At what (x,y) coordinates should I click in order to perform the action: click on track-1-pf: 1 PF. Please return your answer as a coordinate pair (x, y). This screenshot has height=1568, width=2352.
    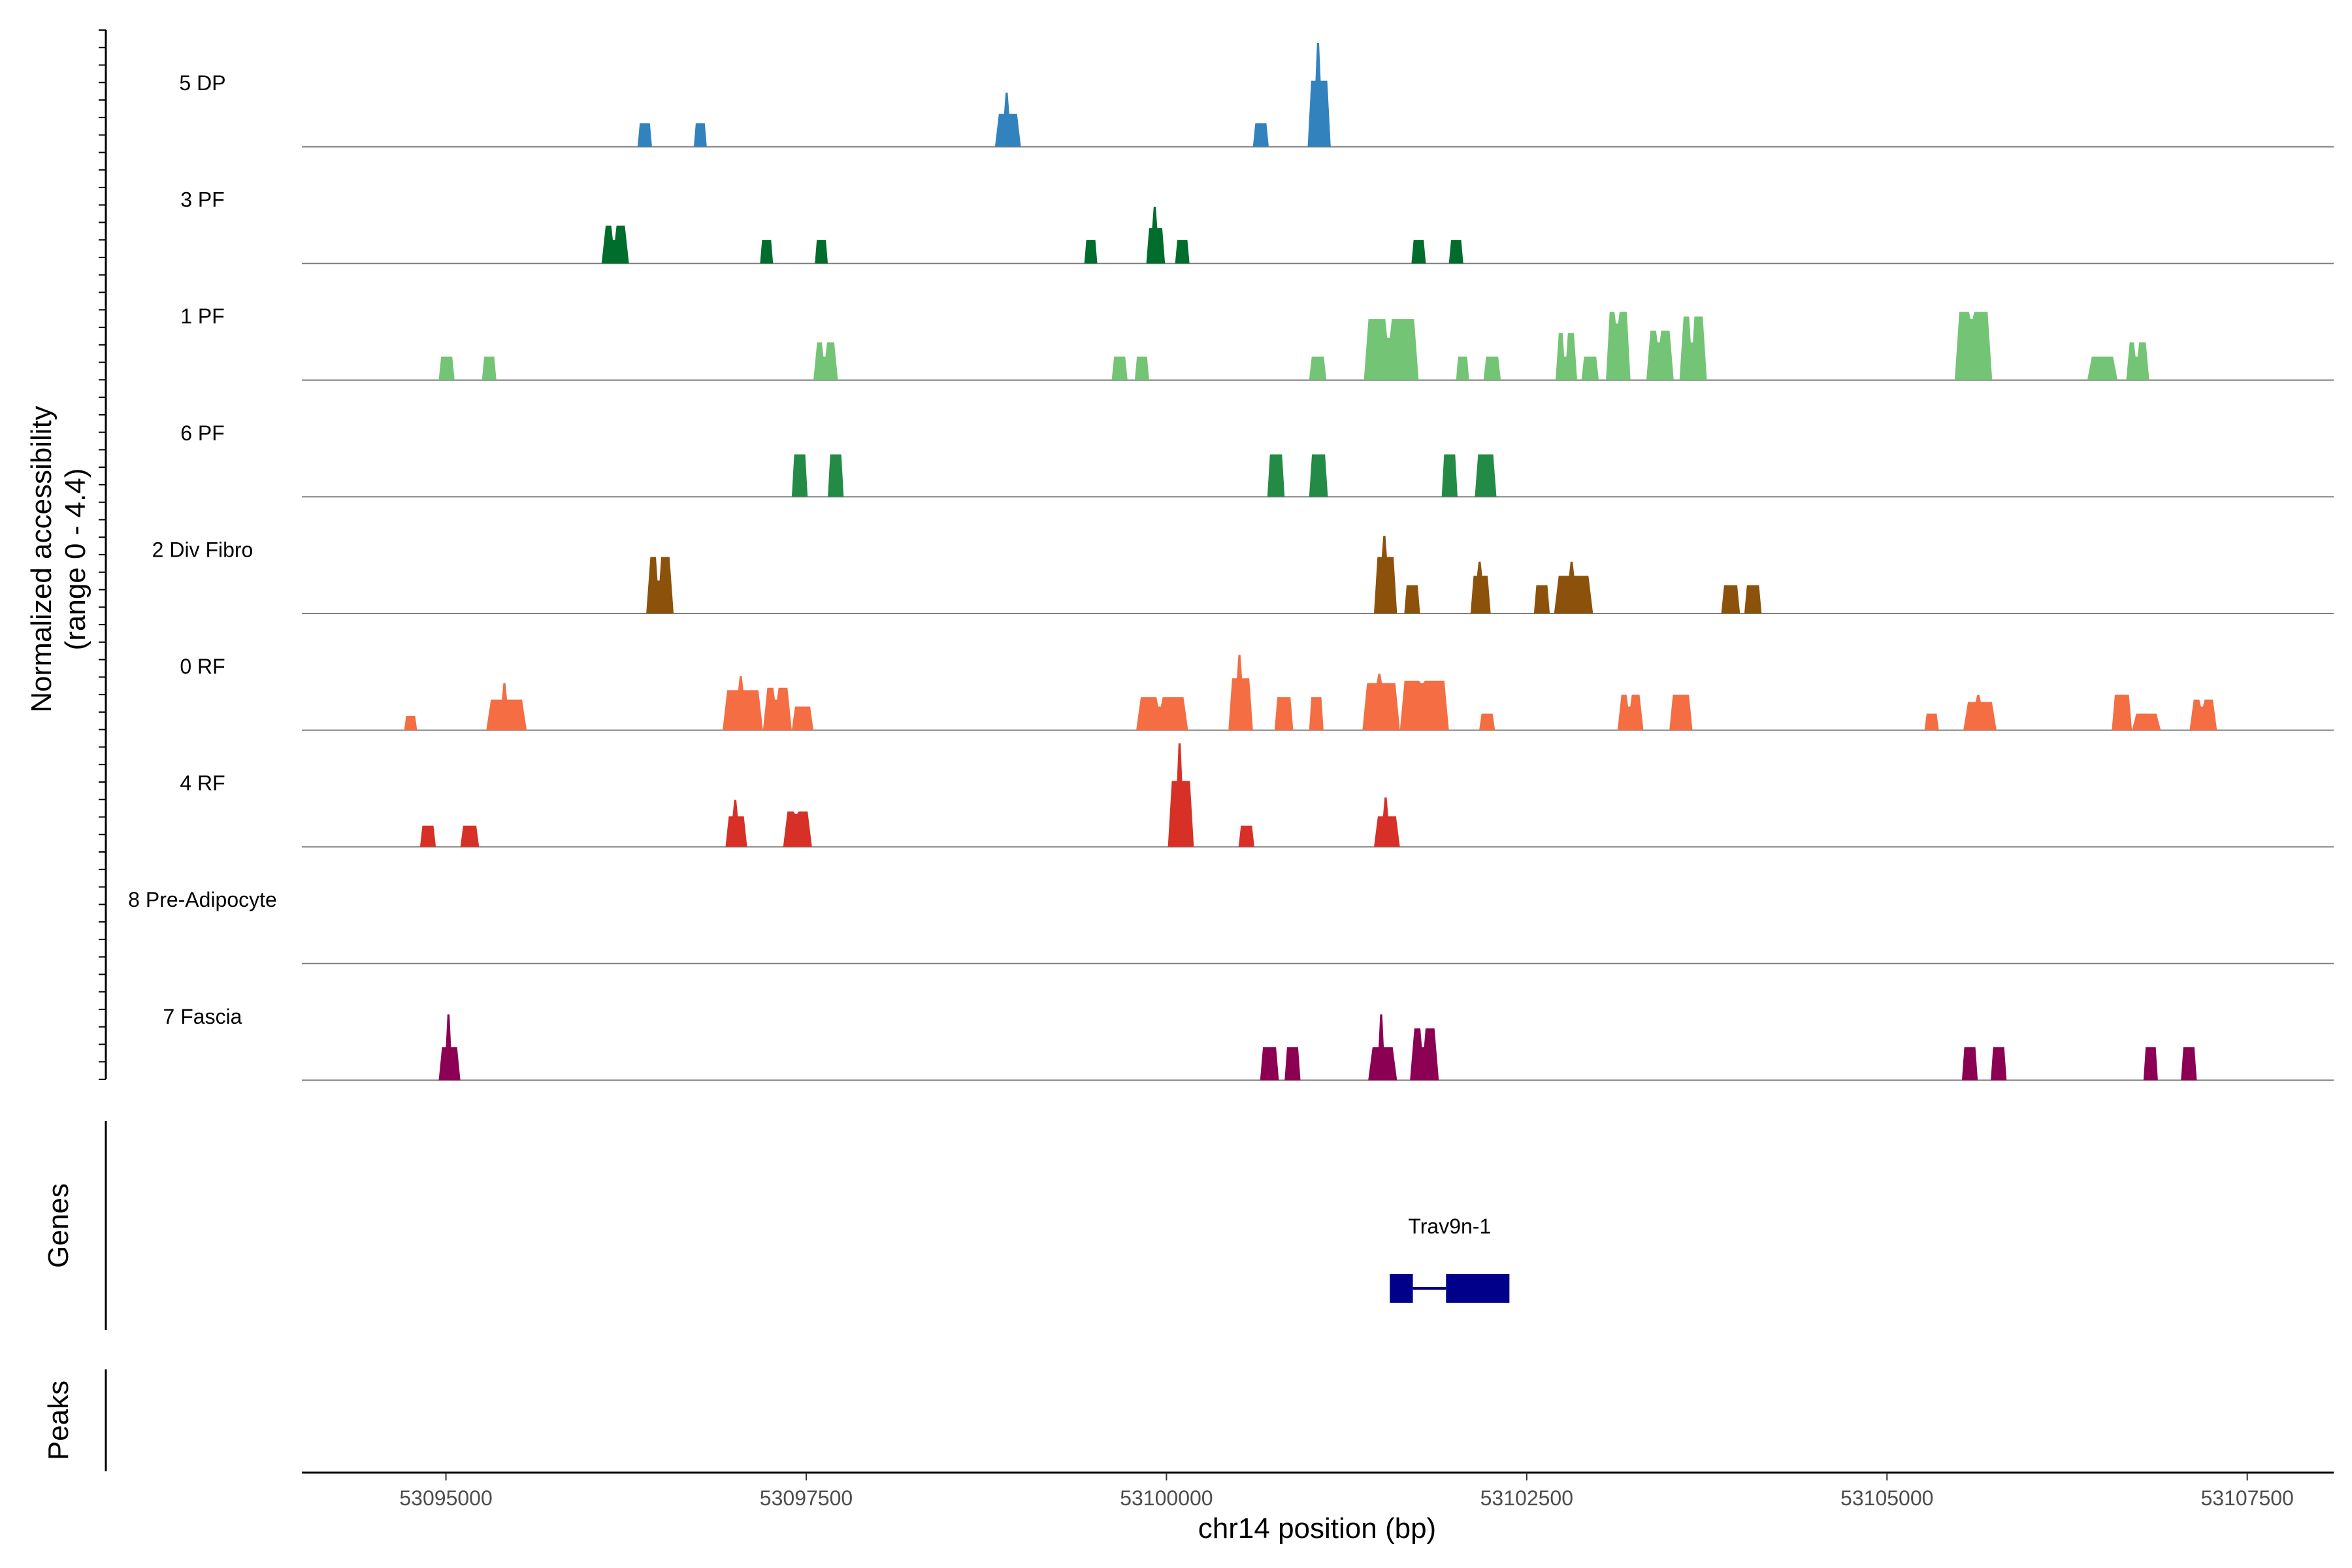
    Looking at the image, I should click on (1257, 342).